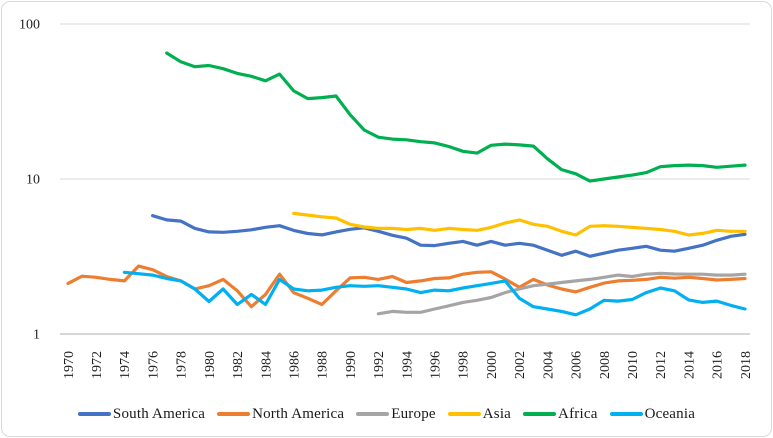  Describe the element at coordinates (689, 365) in the screenshot. I see `x-tick-label-2014: 2014` at that location.